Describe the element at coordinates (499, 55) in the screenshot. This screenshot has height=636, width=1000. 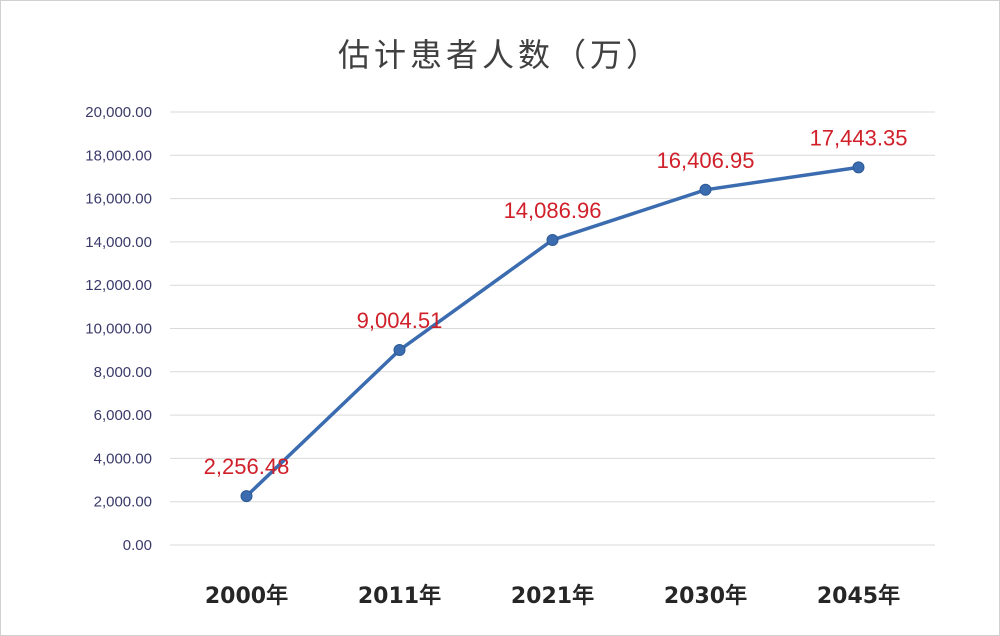
I see `chart-title: 估计患者人数（万）` at that location.